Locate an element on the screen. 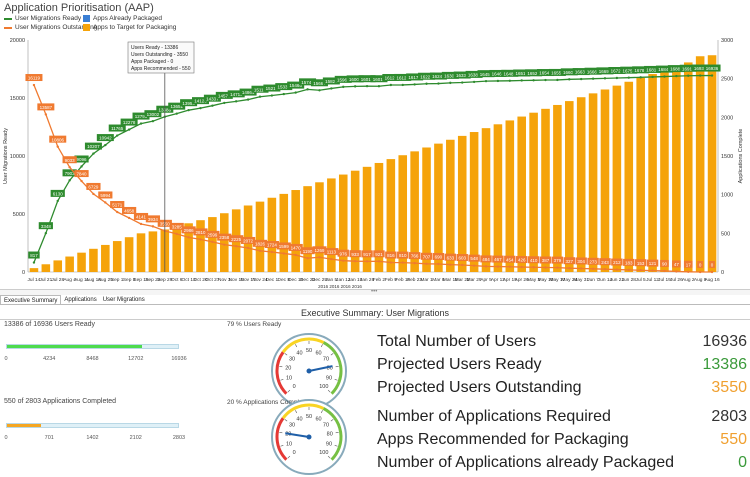 This screenshot has width=750, height=477. data-label: 1470 is located at coordinates (296, 248).